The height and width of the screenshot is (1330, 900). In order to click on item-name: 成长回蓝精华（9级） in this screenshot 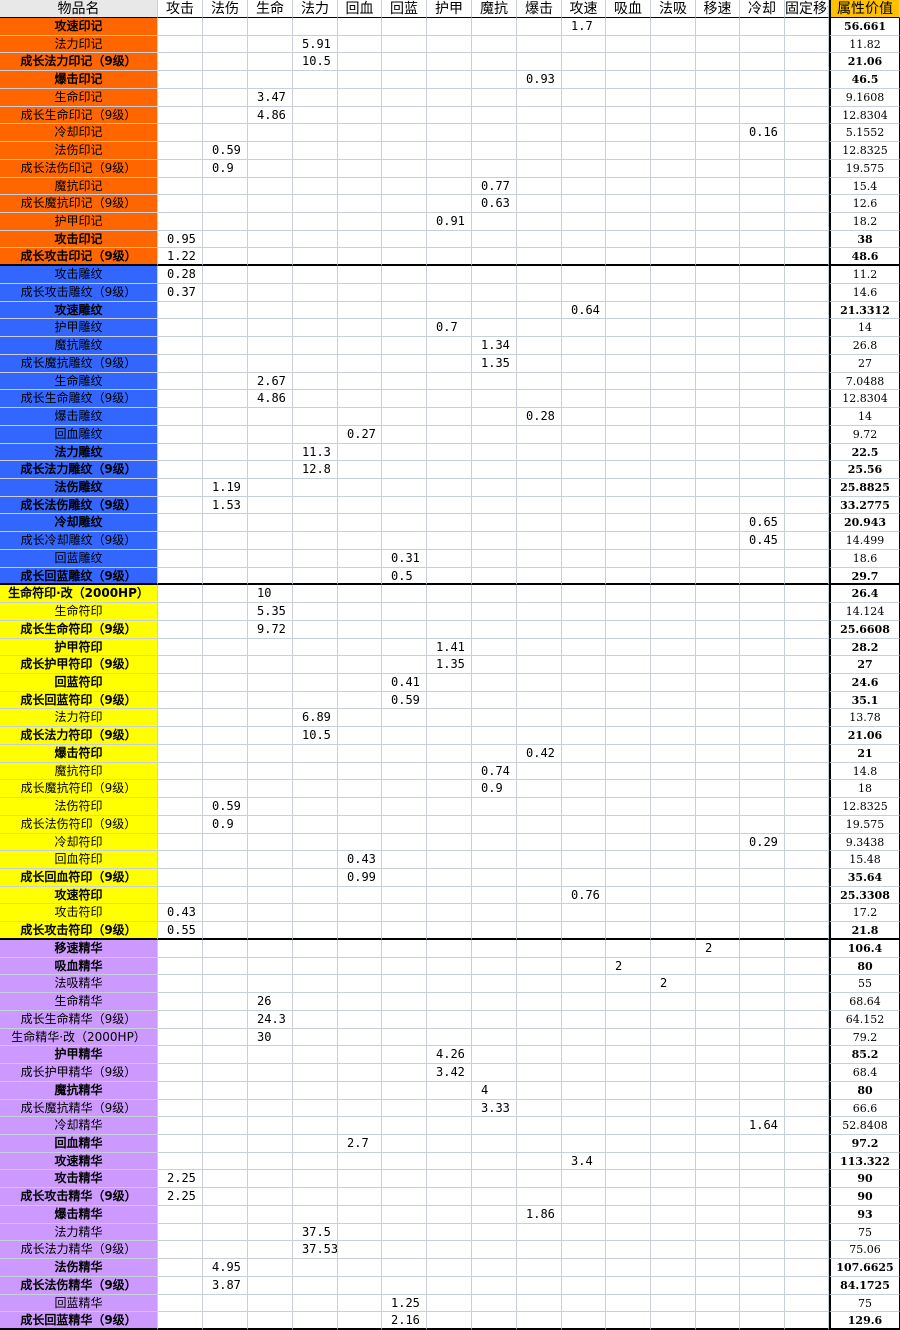, I will do `click(79, 1321)`.